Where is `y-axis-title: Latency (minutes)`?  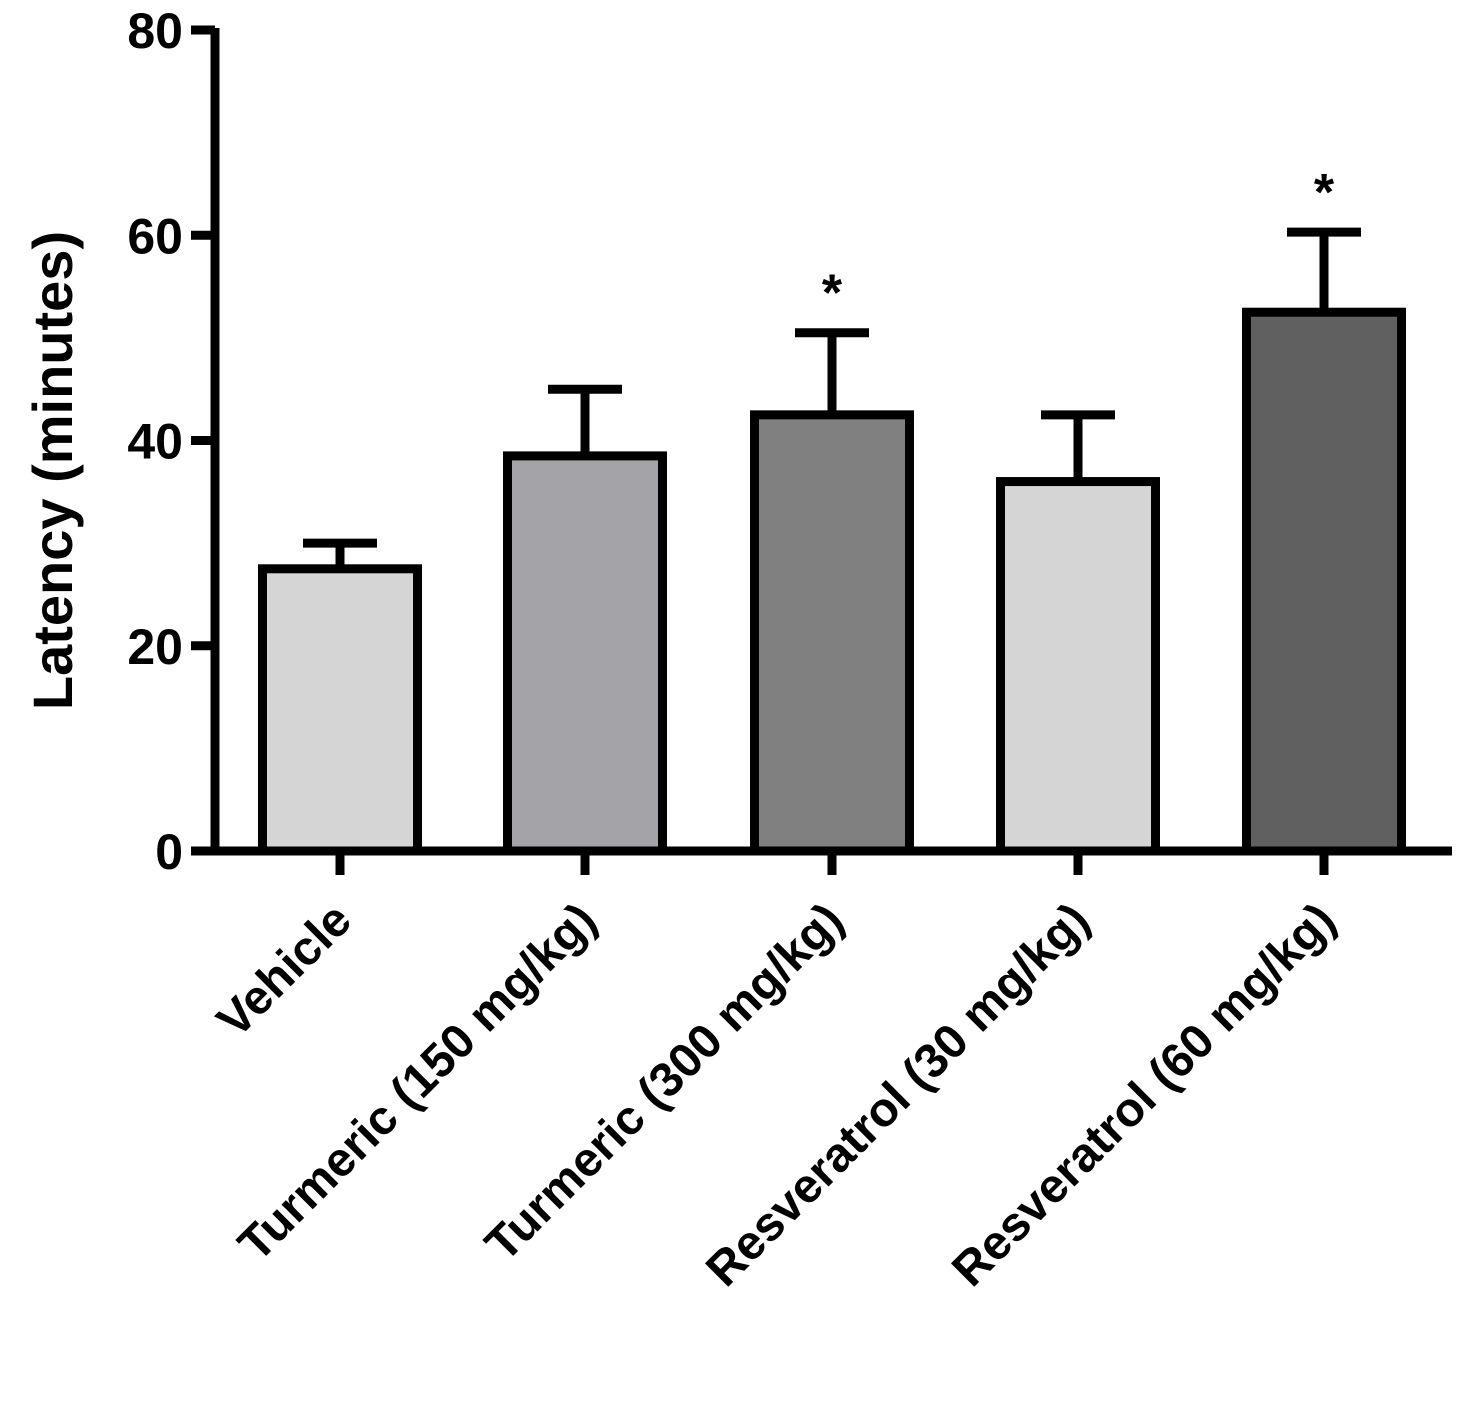
y-axis-title: Latency (minutes) is located at coordinates (52, 470).